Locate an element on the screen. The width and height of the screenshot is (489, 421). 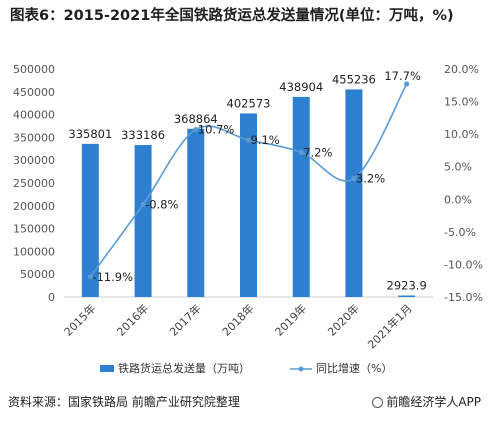
category-label: 2020年 is located at coordinates (343, 319).